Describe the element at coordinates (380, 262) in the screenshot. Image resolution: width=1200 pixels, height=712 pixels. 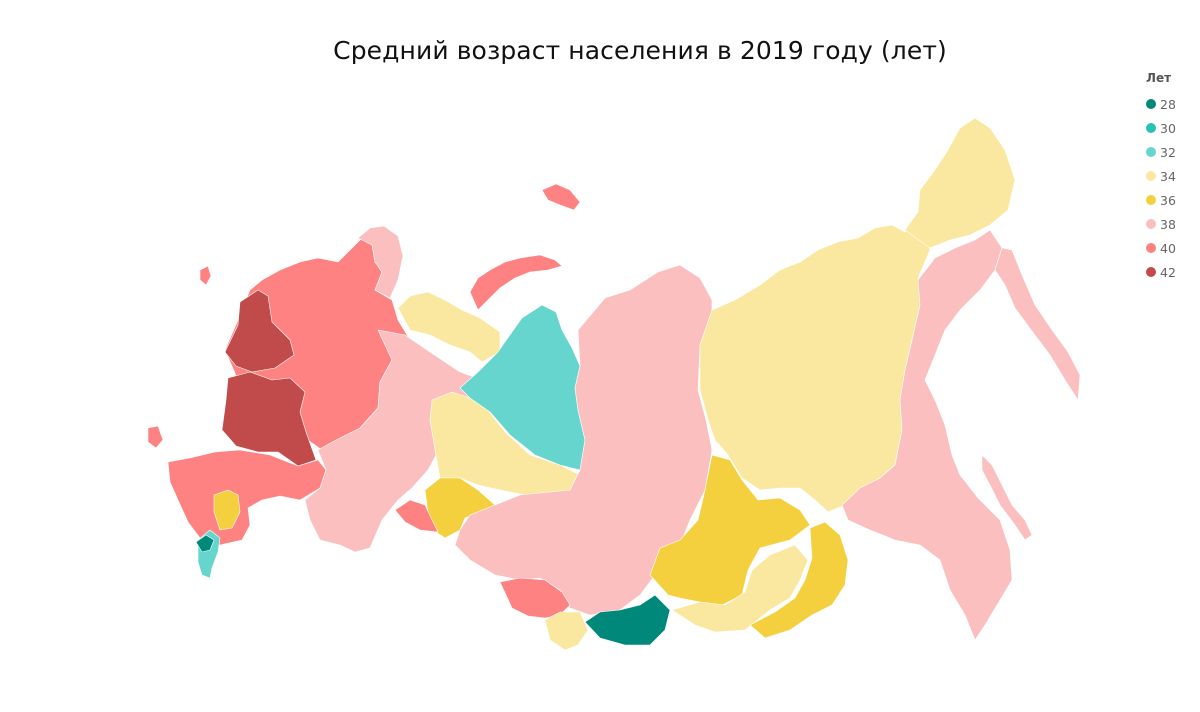
I see `region-kola` at that location.